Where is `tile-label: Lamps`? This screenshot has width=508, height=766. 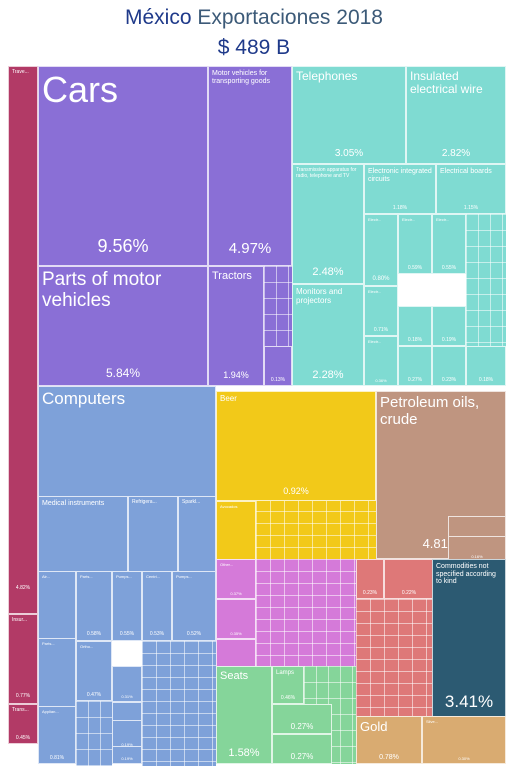 tile-label: Lamps is located at coordinates (285, 673).